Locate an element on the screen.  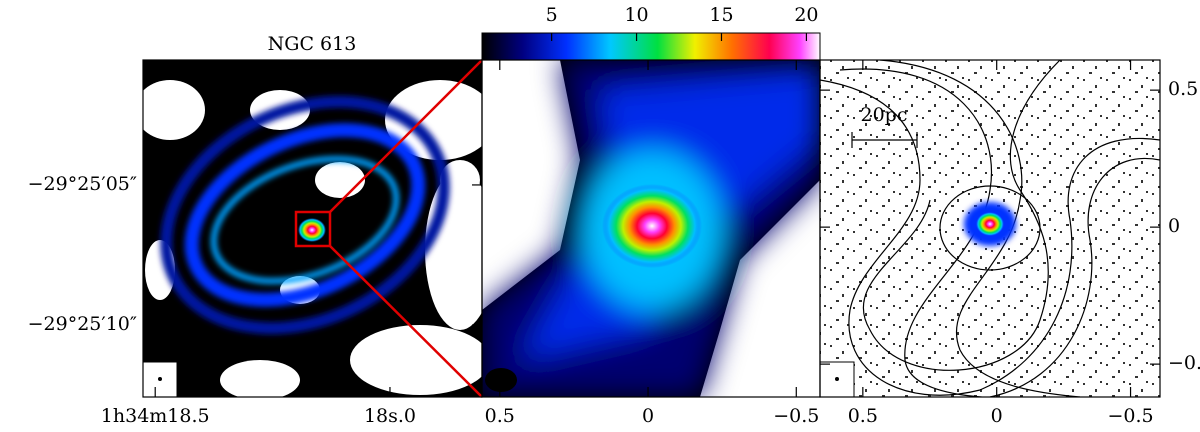
colorbar-tick-label: 20 is located at coordinates (806, 15).